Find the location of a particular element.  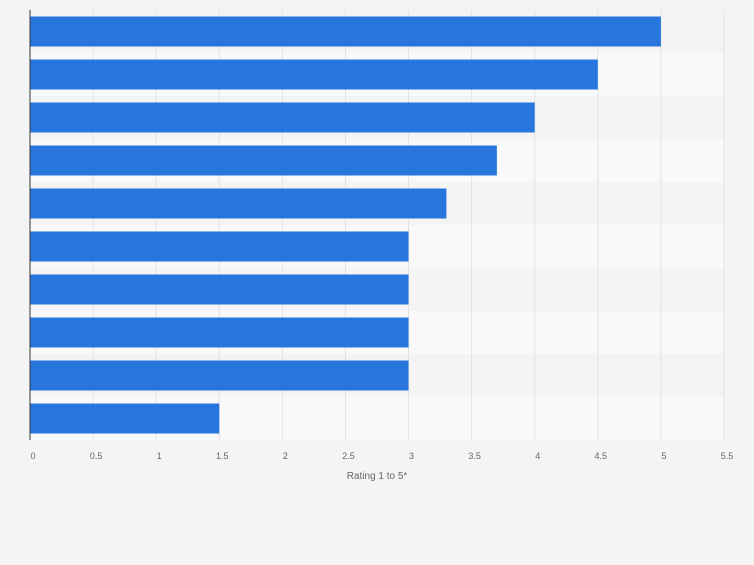

x-axis-label: Rating 1 to 5* is located at coordinates (377, 476).